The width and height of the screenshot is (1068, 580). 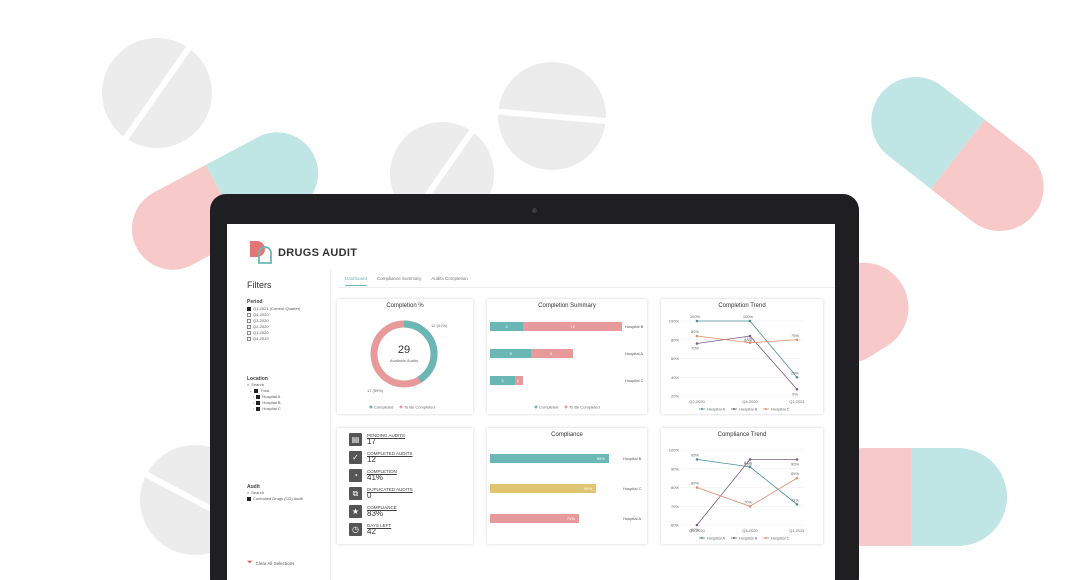 I want to click on tab-audits-completion: Audits Completion, so click(x=449, y=278).